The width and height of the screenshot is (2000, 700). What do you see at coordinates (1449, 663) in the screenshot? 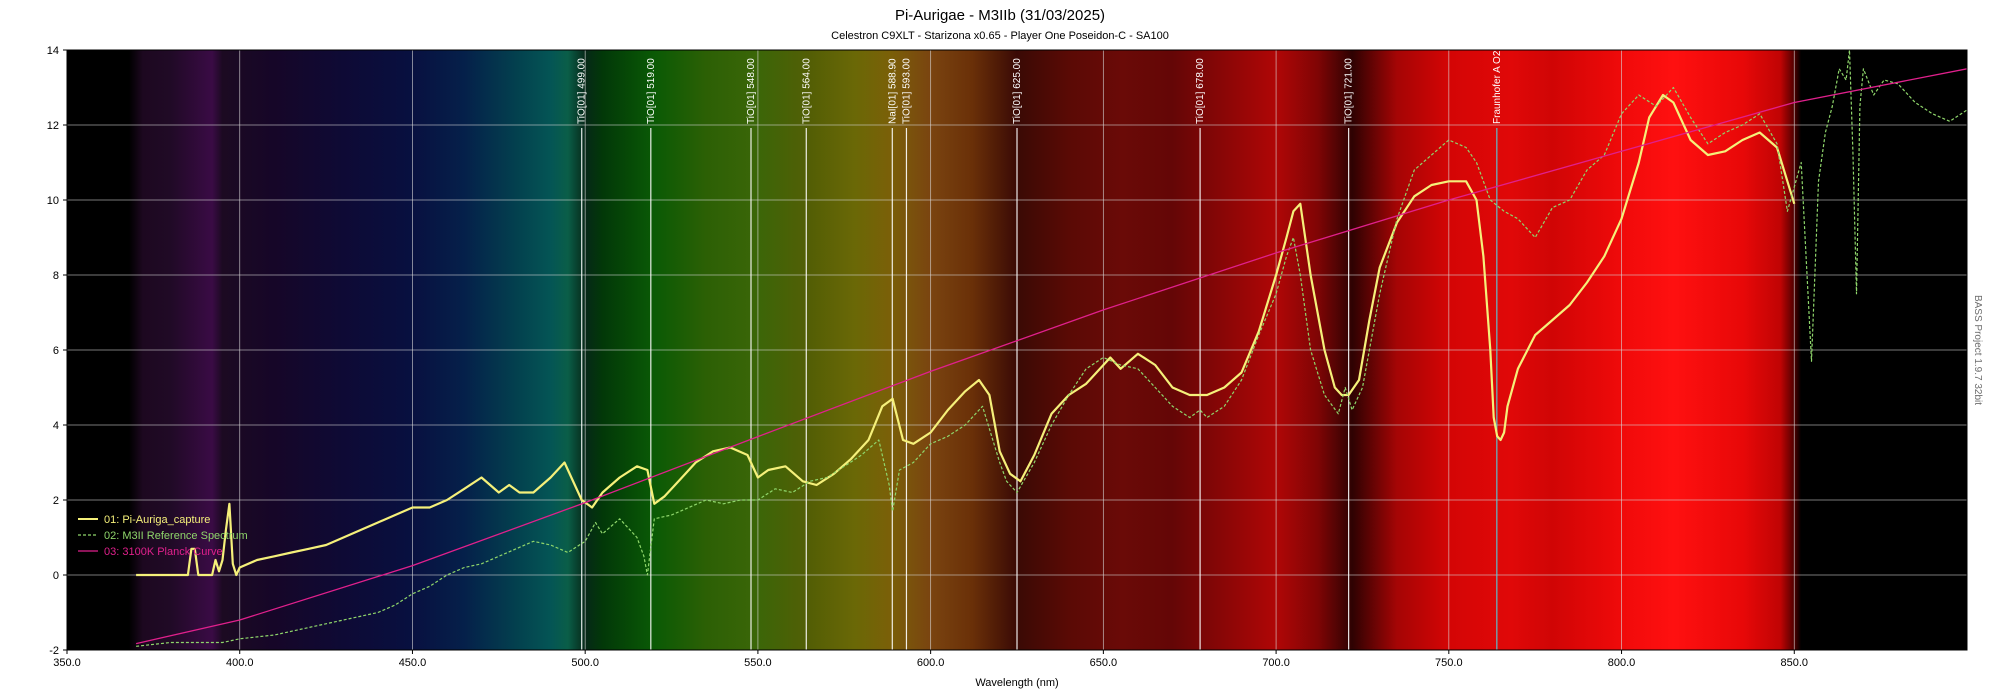
I see `x-tick-label: 750.0` at bounding box center [1449, 663].